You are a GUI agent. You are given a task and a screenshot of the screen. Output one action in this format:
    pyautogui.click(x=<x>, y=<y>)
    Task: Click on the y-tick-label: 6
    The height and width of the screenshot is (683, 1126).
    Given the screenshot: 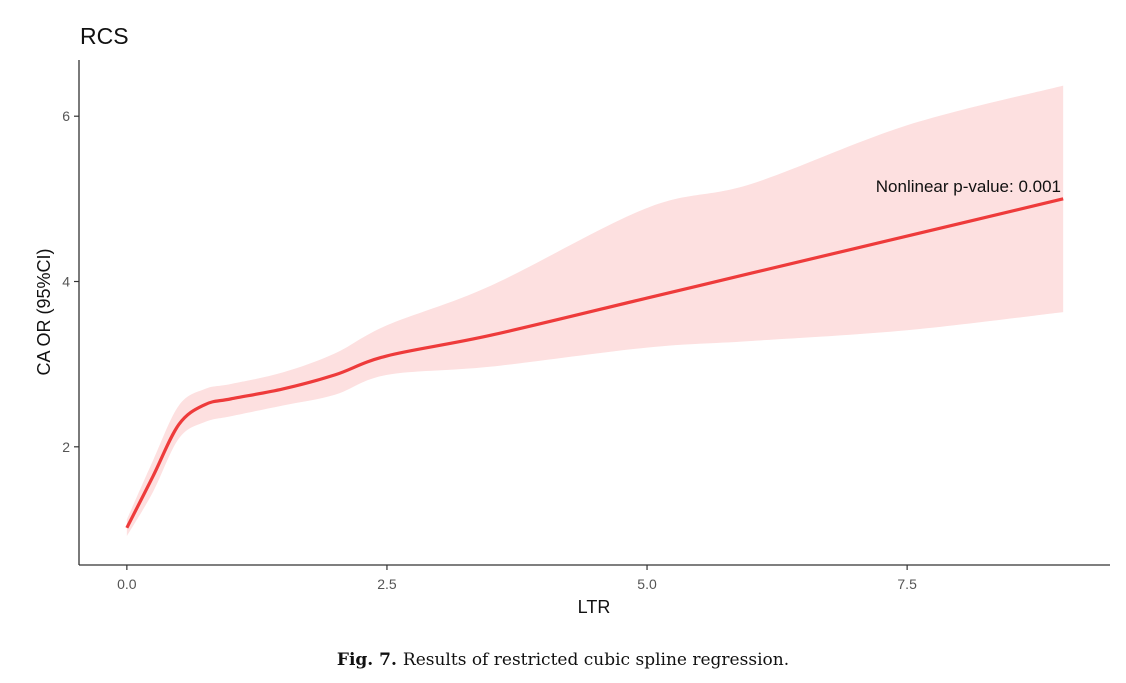 What is the action you would take?
    pyautogui.click(x=66, y=116)
    